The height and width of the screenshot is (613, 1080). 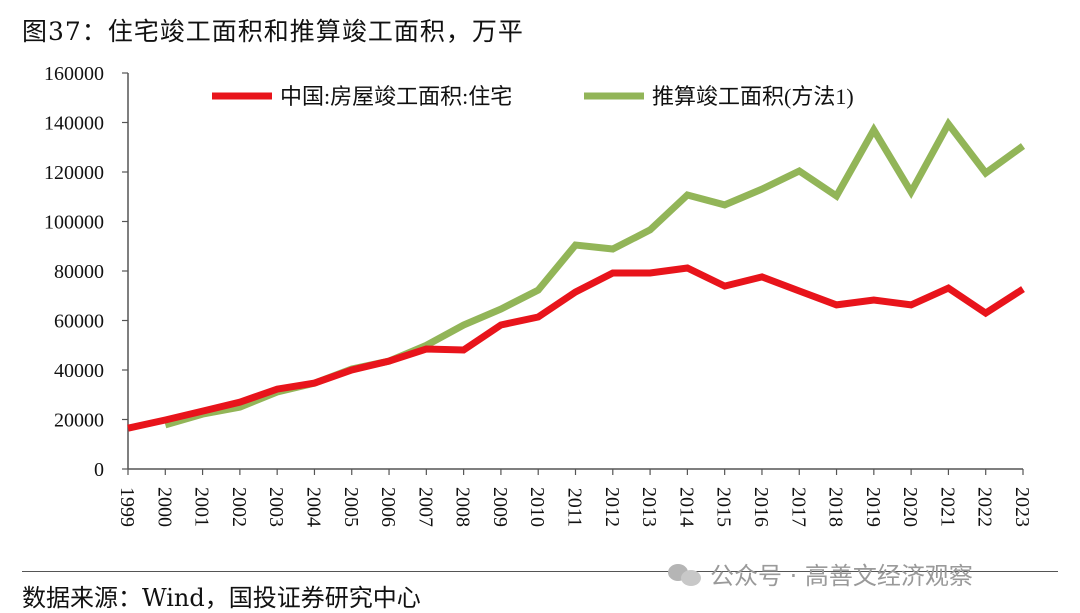 I want to click on divider, so click(x=540, y=571).